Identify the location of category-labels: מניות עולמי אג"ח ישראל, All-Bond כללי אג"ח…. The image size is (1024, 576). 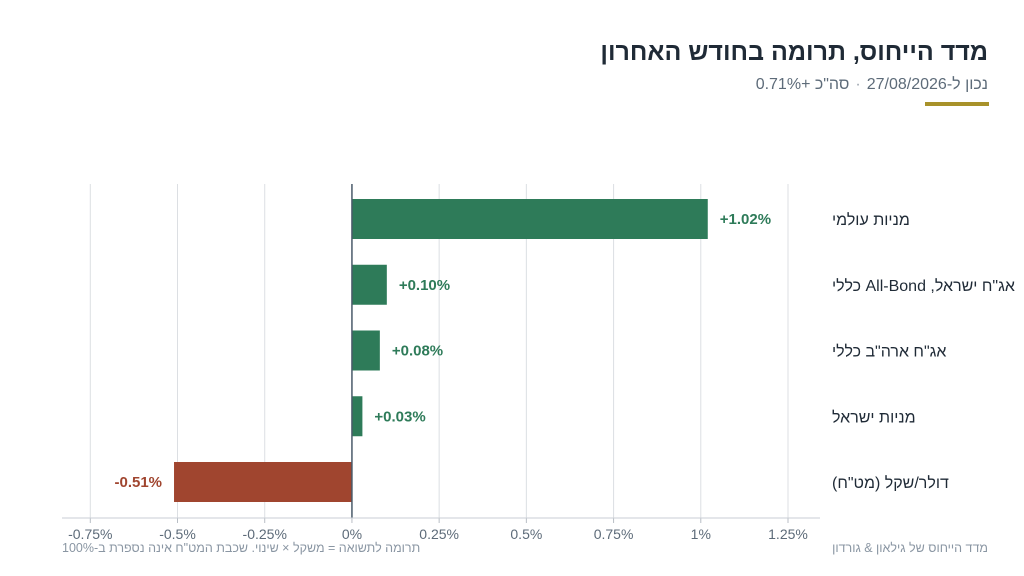
(923, 351).